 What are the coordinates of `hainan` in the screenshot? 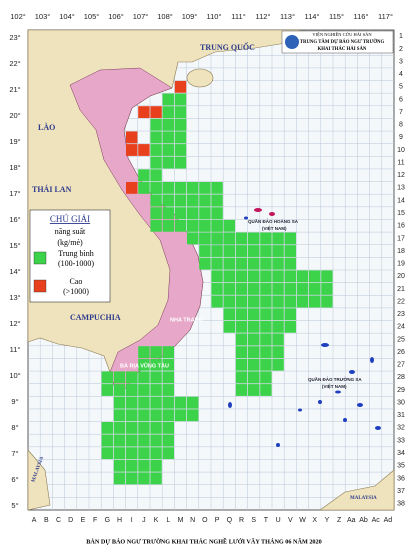 It's located at (200, 78).